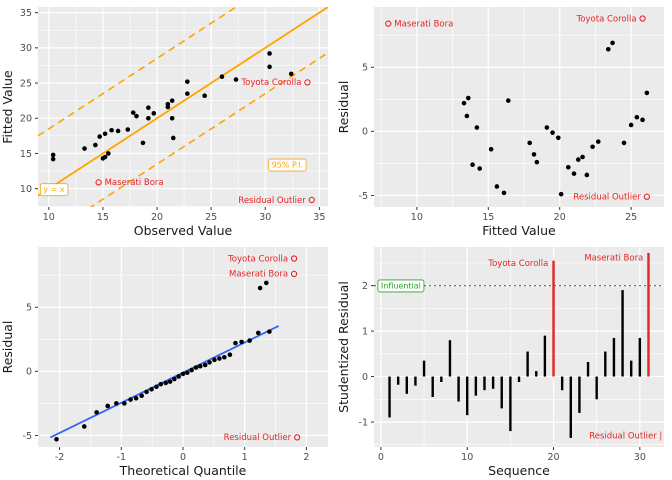 This screenshot has width=672, height=480. Describe the element at coordinates (555, 118) in the screenshot. I see `plot-area` at that location.